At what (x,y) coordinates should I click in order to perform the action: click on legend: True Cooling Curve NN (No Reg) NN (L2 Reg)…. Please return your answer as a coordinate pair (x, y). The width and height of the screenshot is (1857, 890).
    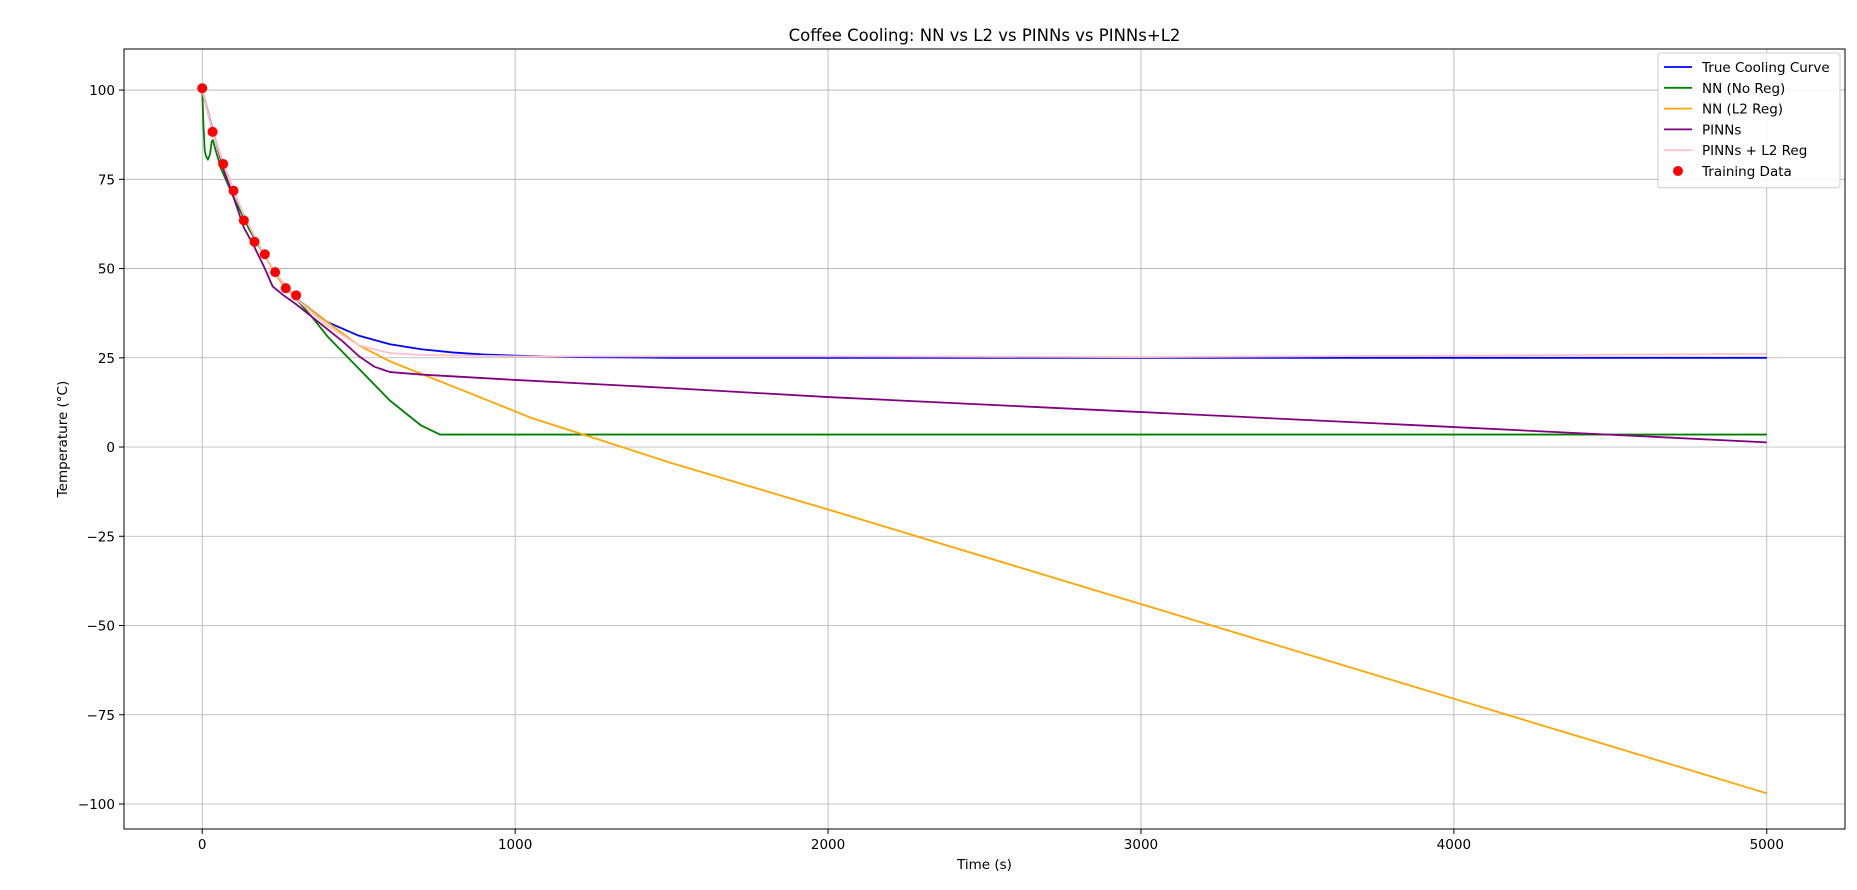
    Looking at the image, I should click on (1749, 120).